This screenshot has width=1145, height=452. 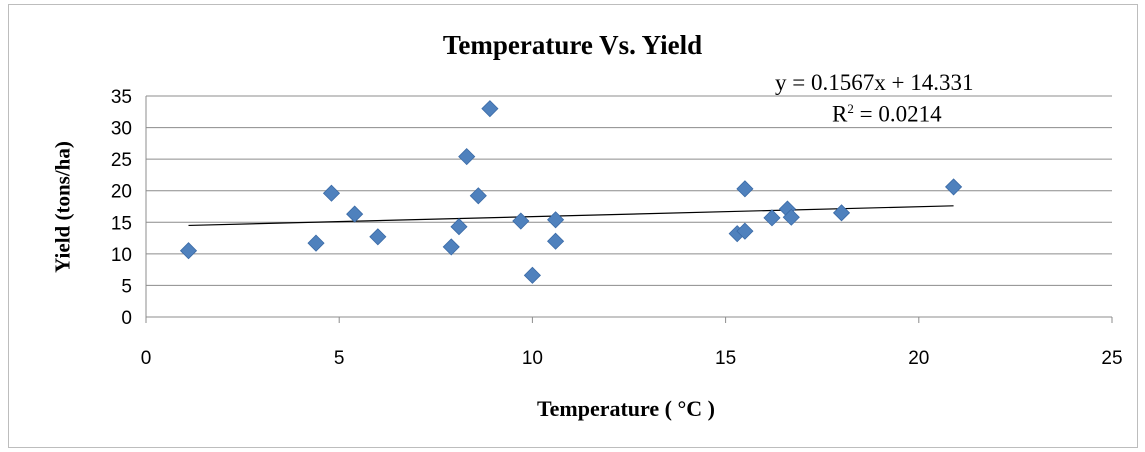 What do you see at coordinates (146, 358) in the screenshot?
I see `x-tick-label: 0` at bounding box center [146, 358].